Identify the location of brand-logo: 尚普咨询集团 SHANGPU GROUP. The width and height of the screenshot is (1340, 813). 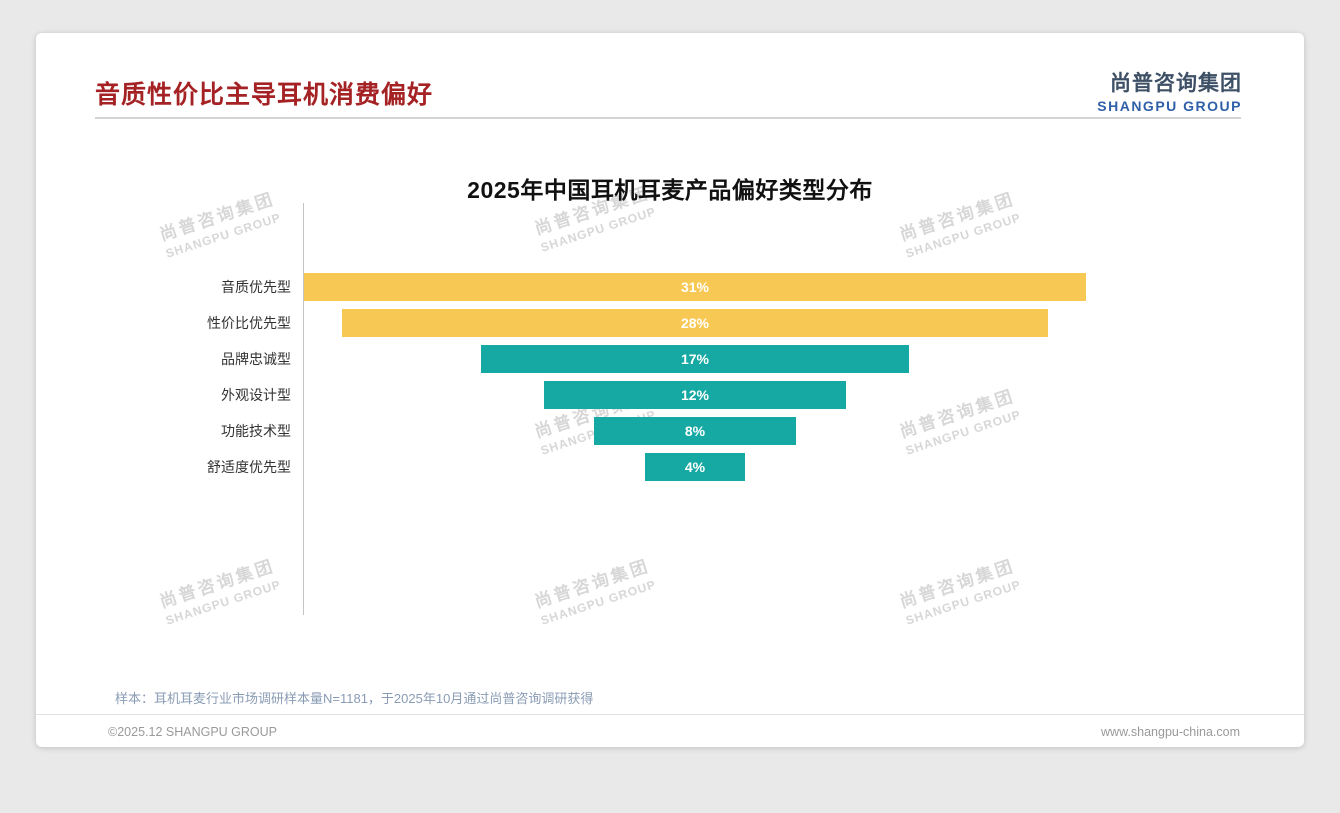
(1169, 90).